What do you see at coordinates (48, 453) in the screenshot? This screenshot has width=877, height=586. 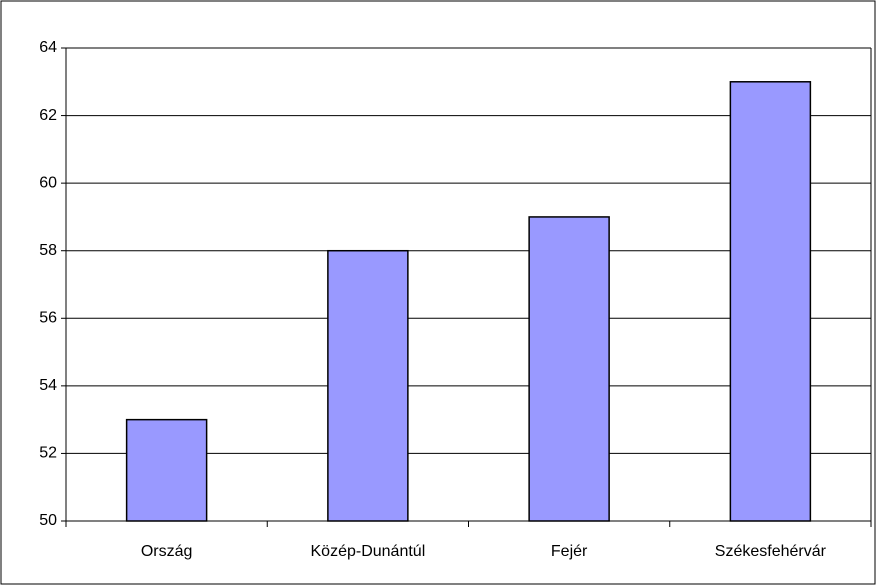 I see `y-tick-label: 52` at bounding box center [48, 453].